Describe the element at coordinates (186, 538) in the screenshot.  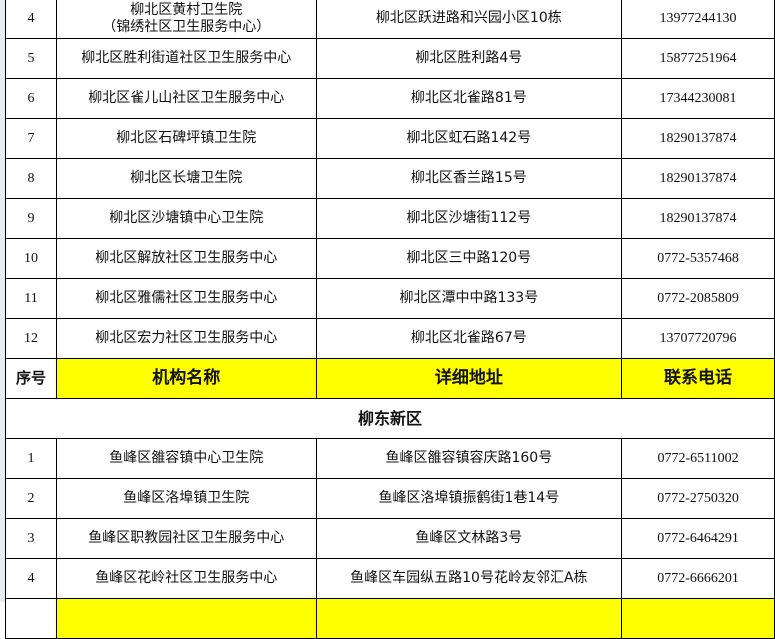
I see `cell-name: 鱼峰区职教园社区卫生服务中心` at that location.